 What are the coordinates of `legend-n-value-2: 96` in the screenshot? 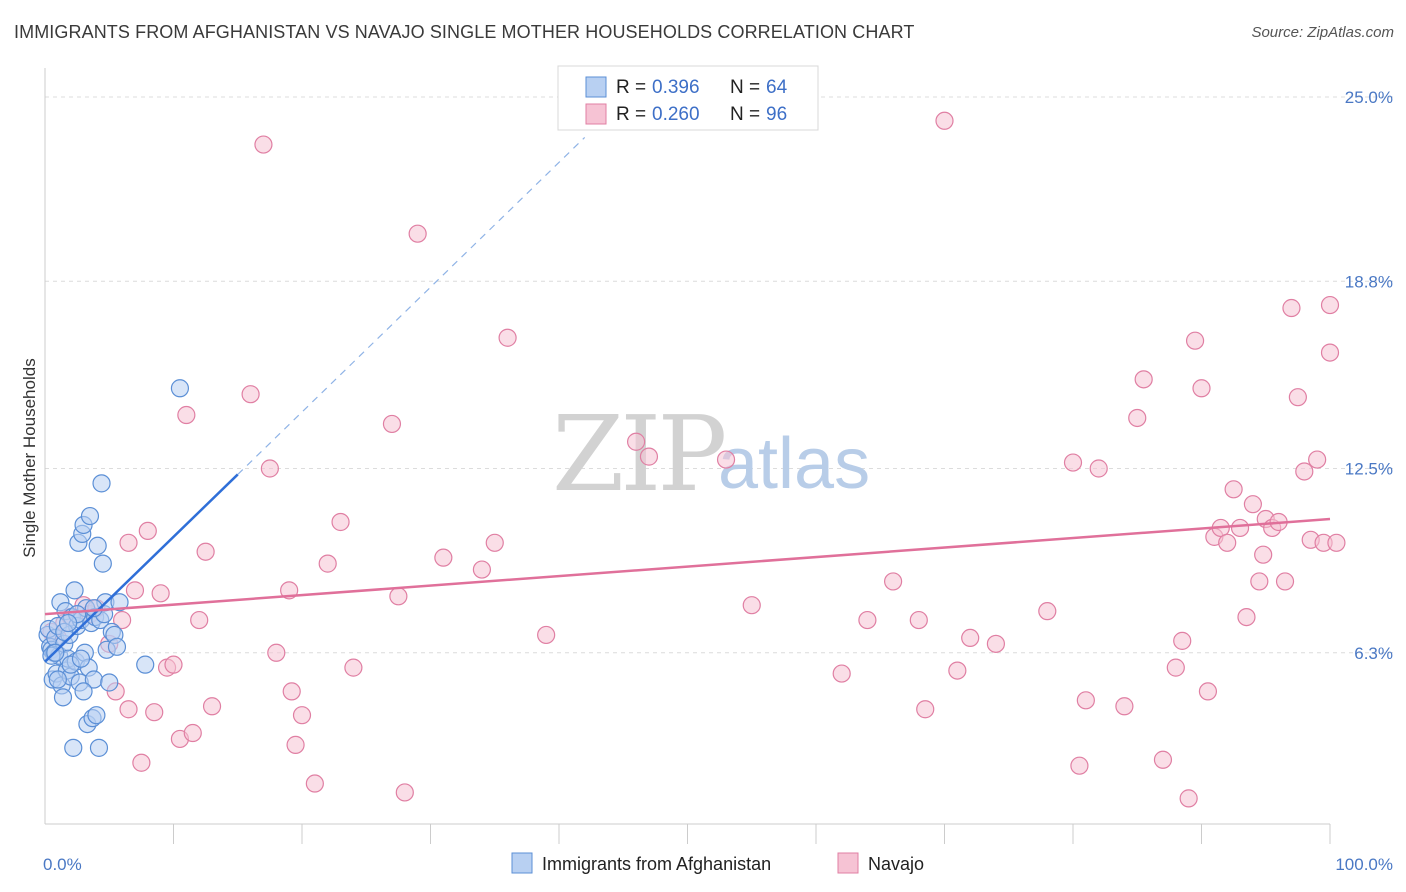 It's located at (776, 114).